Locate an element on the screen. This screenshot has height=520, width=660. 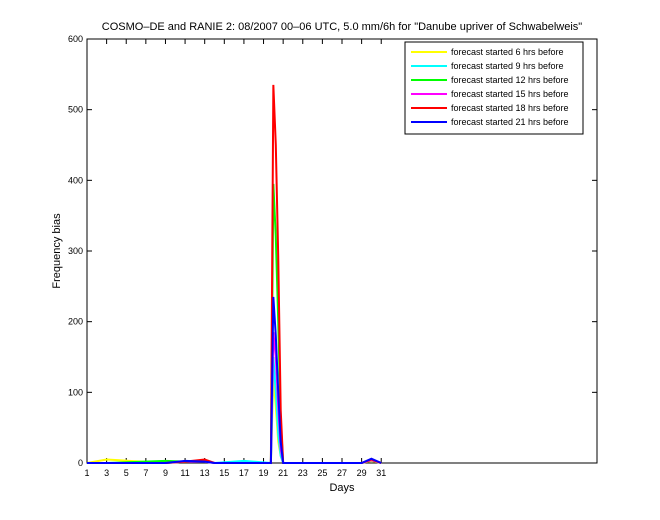
y-tick-label: 300 is located at coordinates (75, 251).